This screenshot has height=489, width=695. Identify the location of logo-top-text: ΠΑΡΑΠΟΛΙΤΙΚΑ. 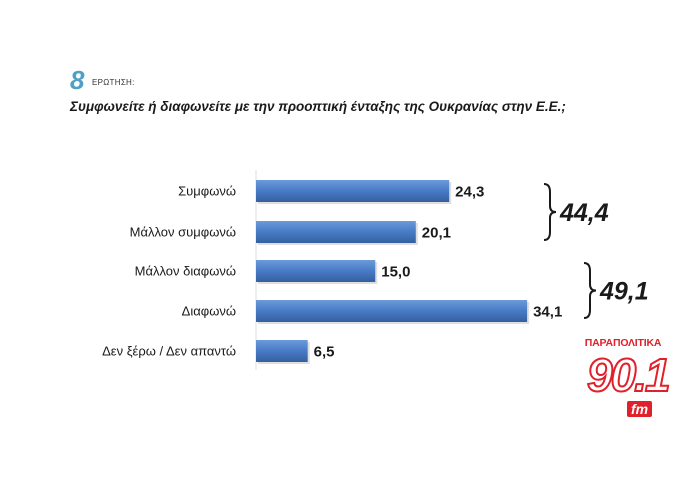
(623, 343).